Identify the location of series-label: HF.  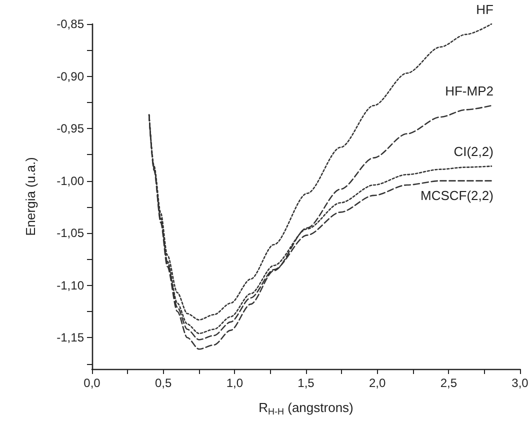
(485, 9).